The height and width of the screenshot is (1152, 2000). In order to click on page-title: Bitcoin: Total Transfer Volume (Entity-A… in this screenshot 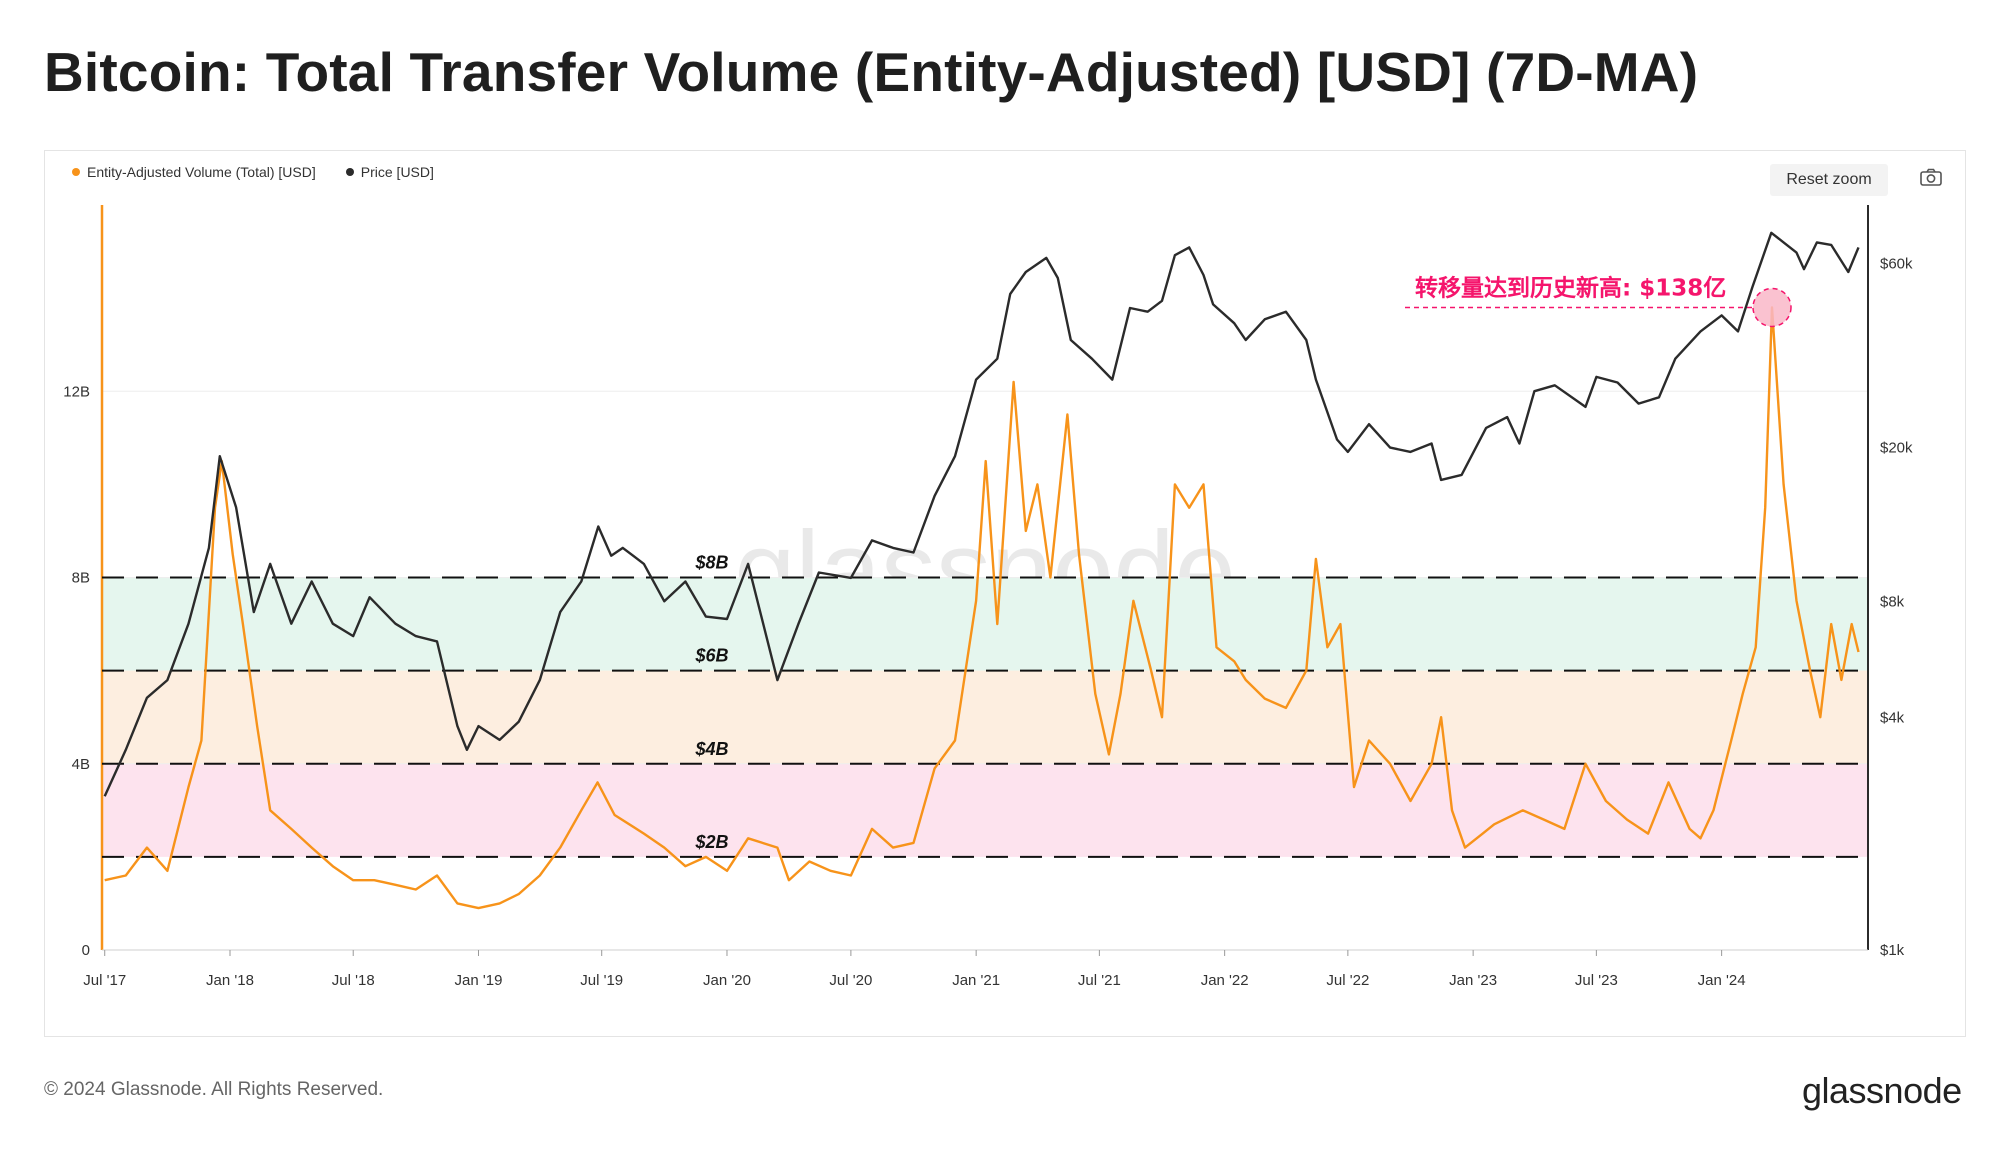, I will do `click(871, 72)`.